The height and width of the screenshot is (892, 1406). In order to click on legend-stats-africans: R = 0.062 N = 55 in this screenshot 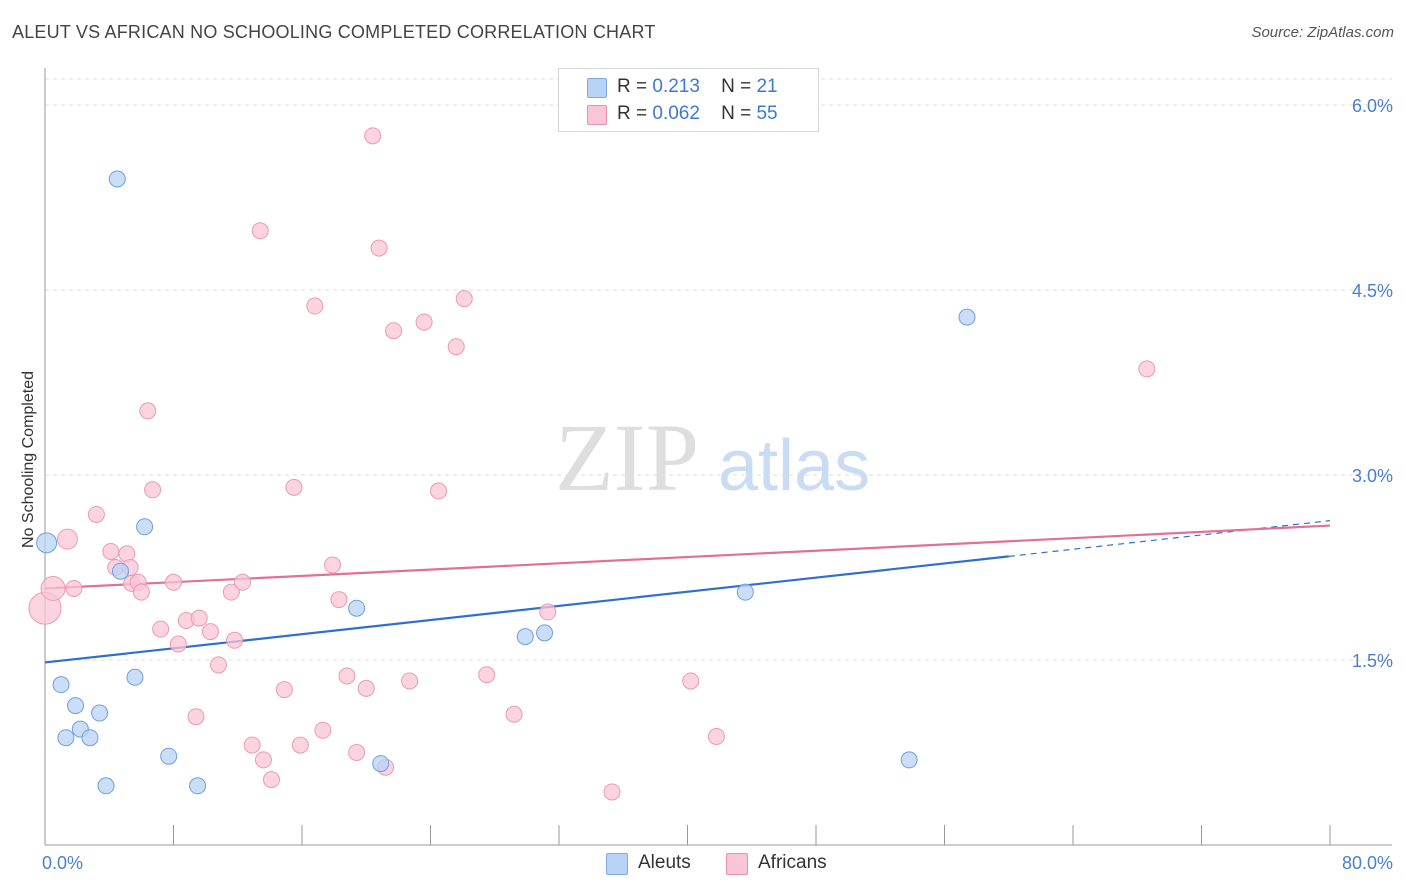, I will do `click(697, 113)`.